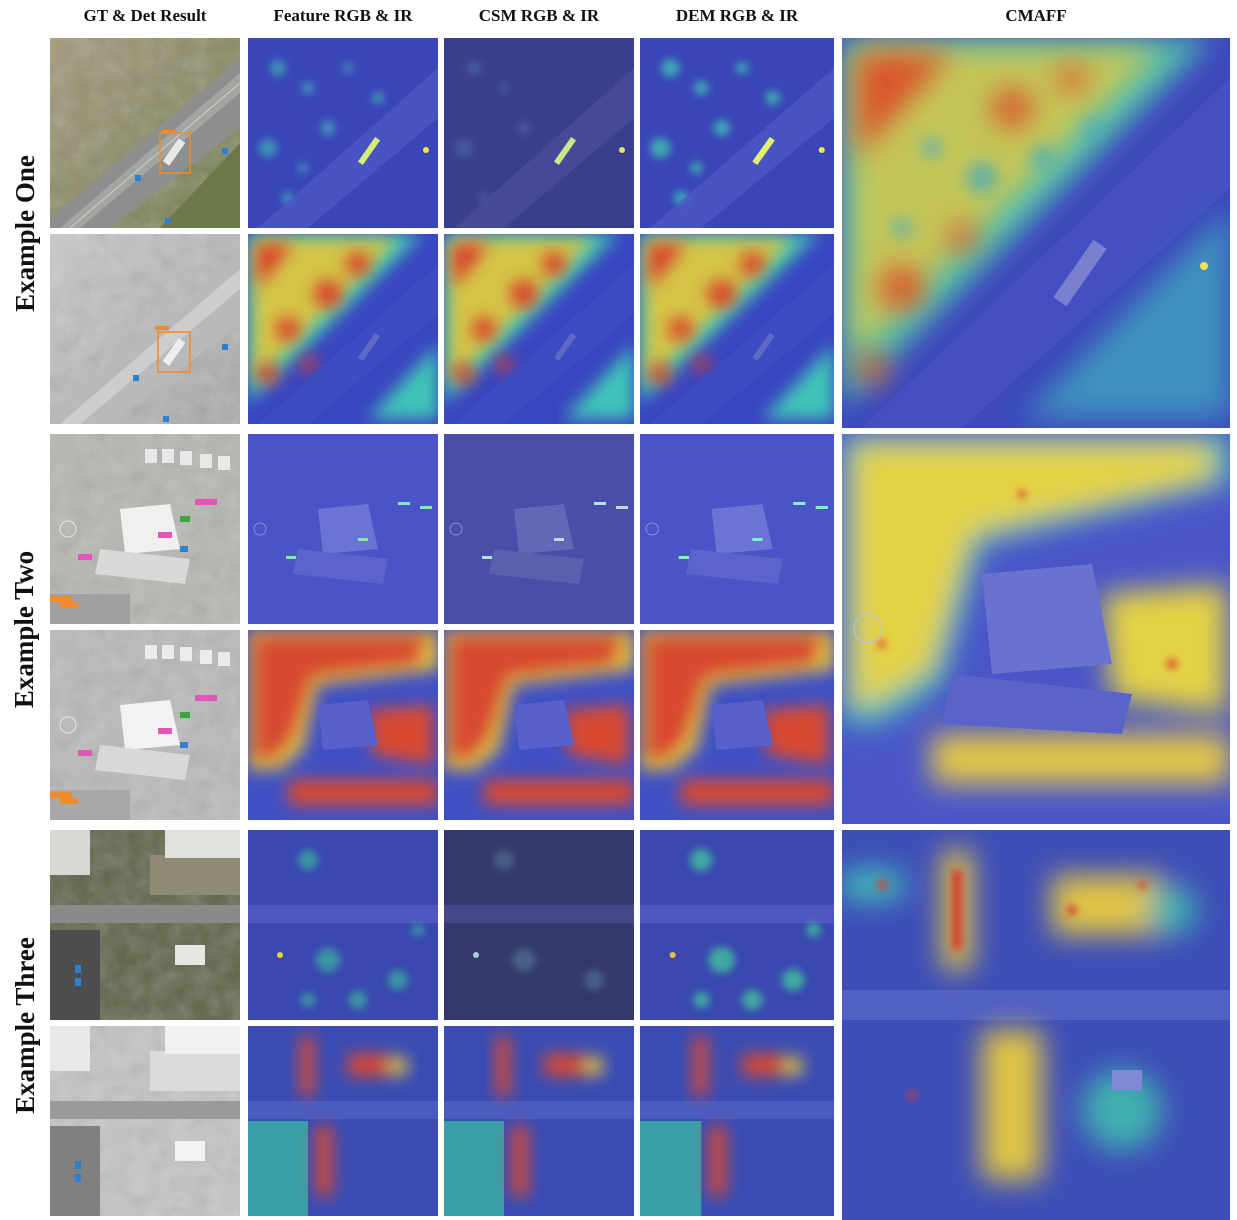  I want to click on example-three-feature-rgb-heatmap, so click(343, 925).